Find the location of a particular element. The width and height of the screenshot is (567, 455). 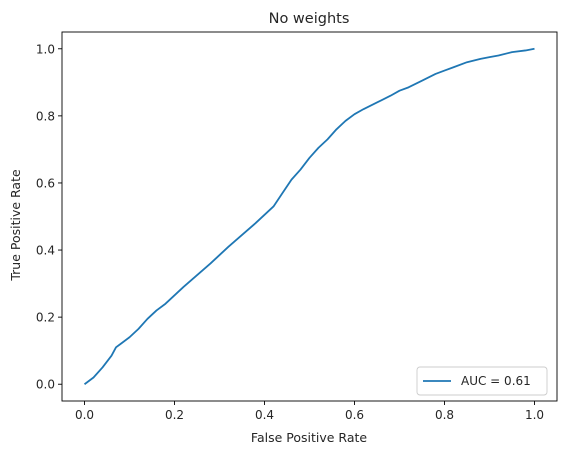

x-tick-label: 0.6 is located at coordinates (354, 415).